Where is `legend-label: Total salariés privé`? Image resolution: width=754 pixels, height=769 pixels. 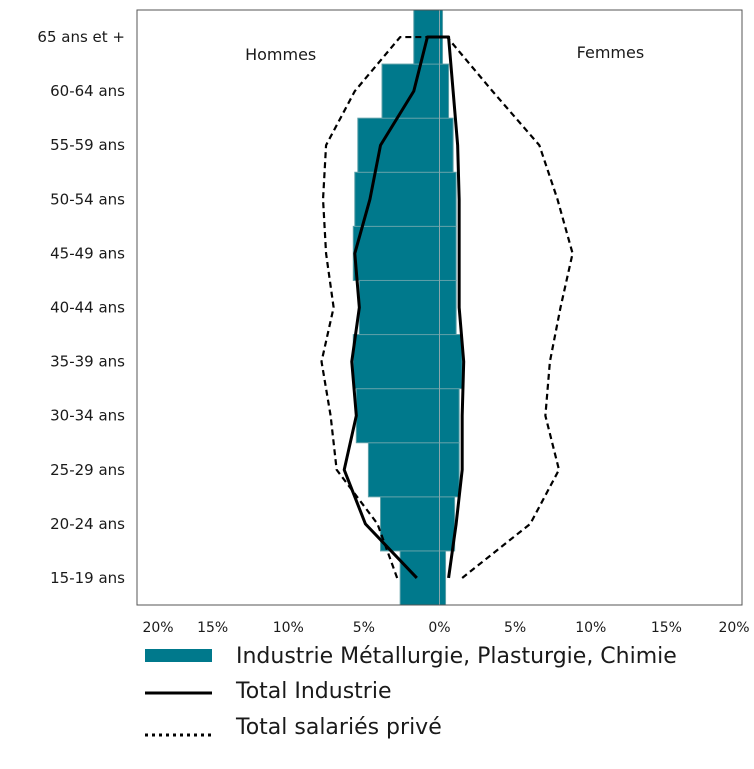 legend-label: Total salariés privé is located at coordinates (338, 727).